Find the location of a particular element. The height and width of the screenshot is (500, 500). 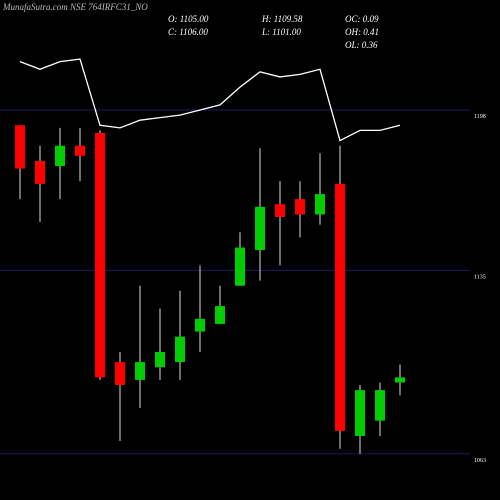

indicator-line is located at coordinates (210, 100).